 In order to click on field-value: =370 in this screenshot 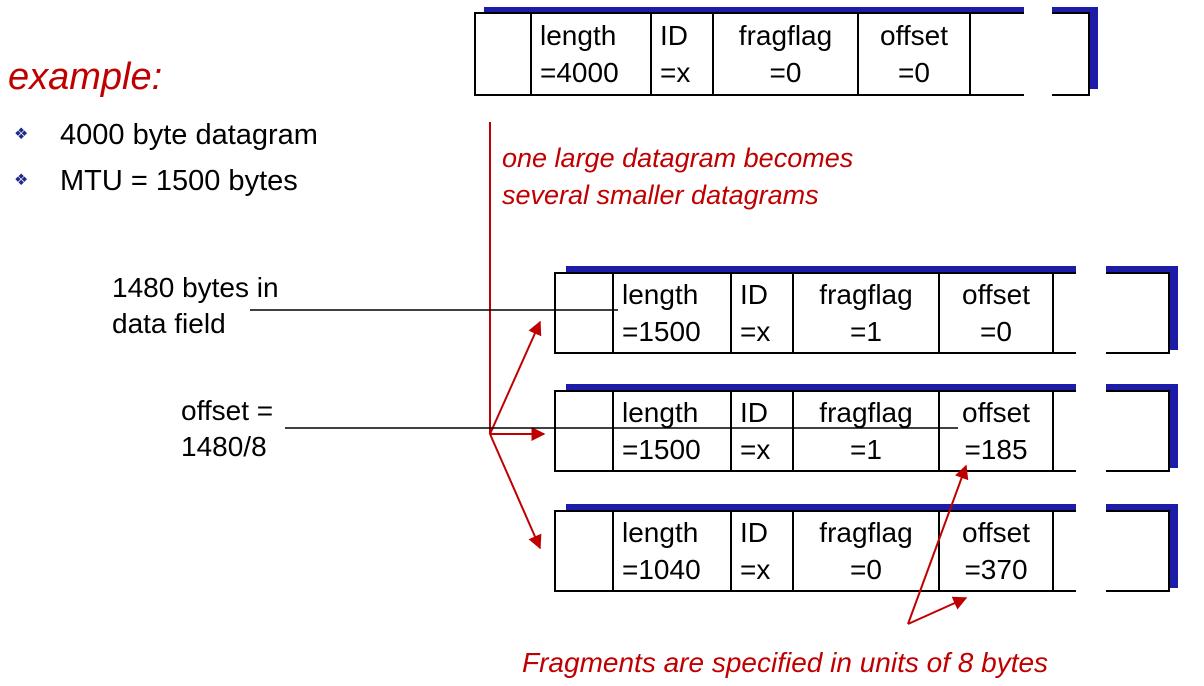, I will do `click(996, 569)`.